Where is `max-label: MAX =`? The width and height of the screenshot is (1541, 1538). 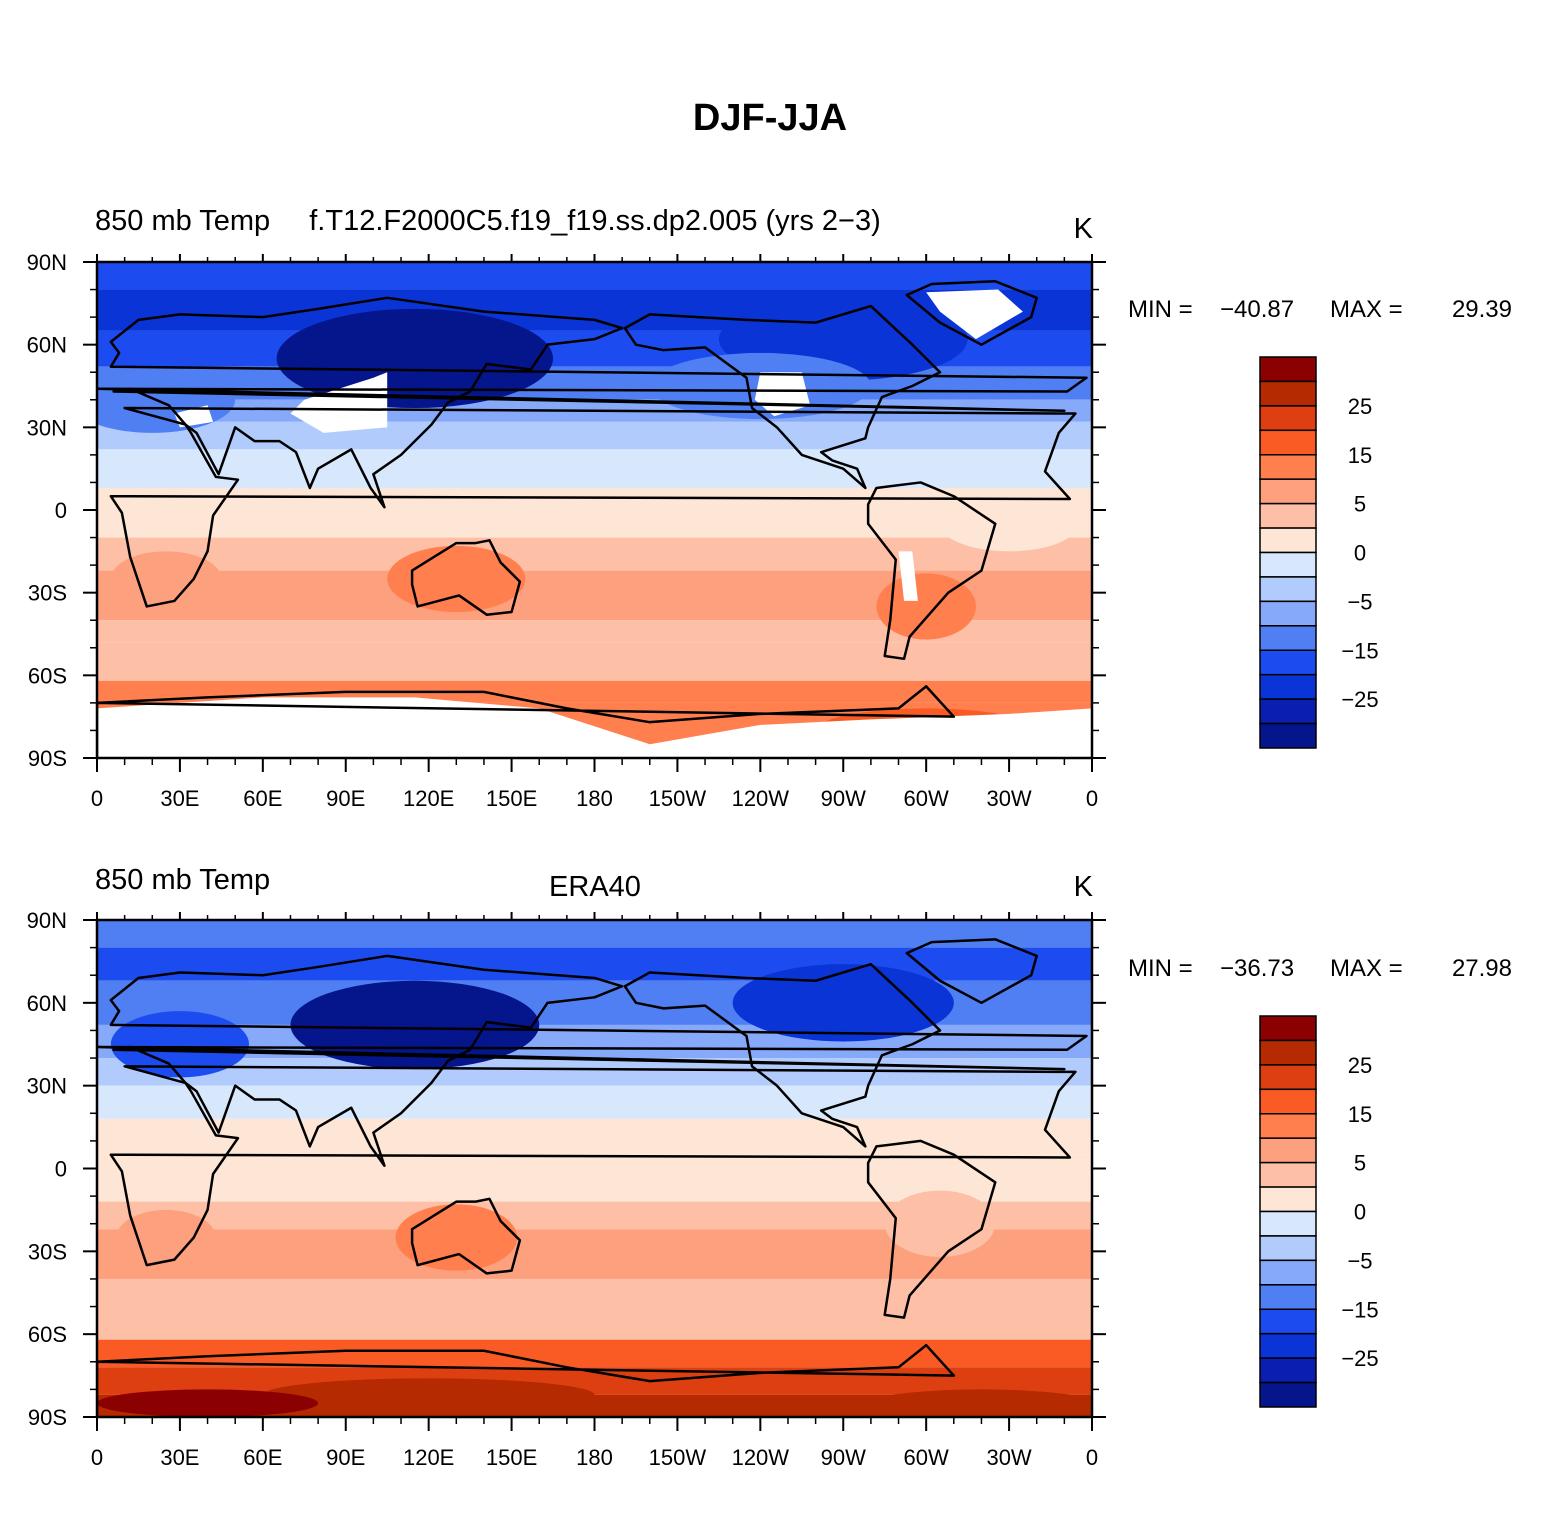 max-label: MAX = is located at coordinates (1366, 968).